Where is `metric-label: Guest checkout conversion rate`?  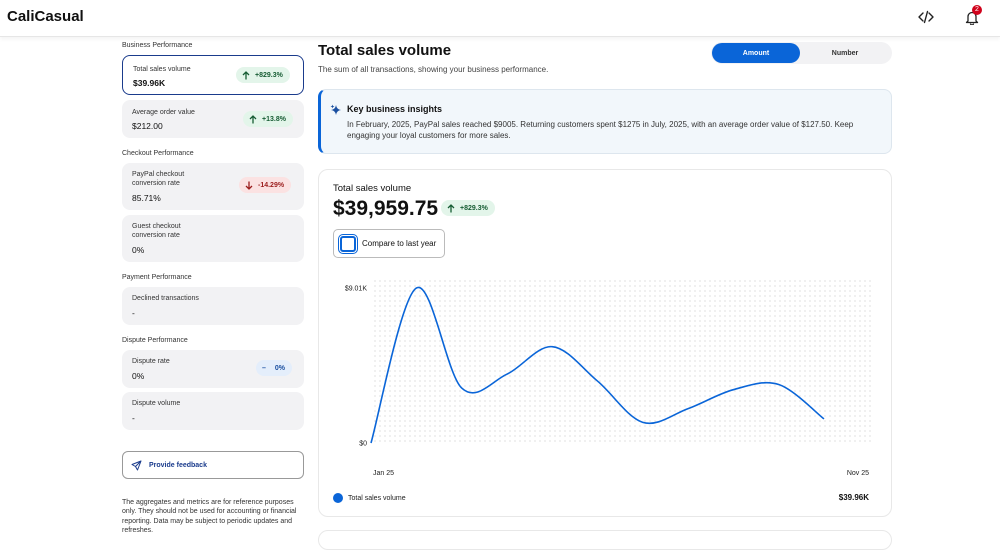 metric-label: Guest checkout conversion rate is located at coordinates (156, 231).